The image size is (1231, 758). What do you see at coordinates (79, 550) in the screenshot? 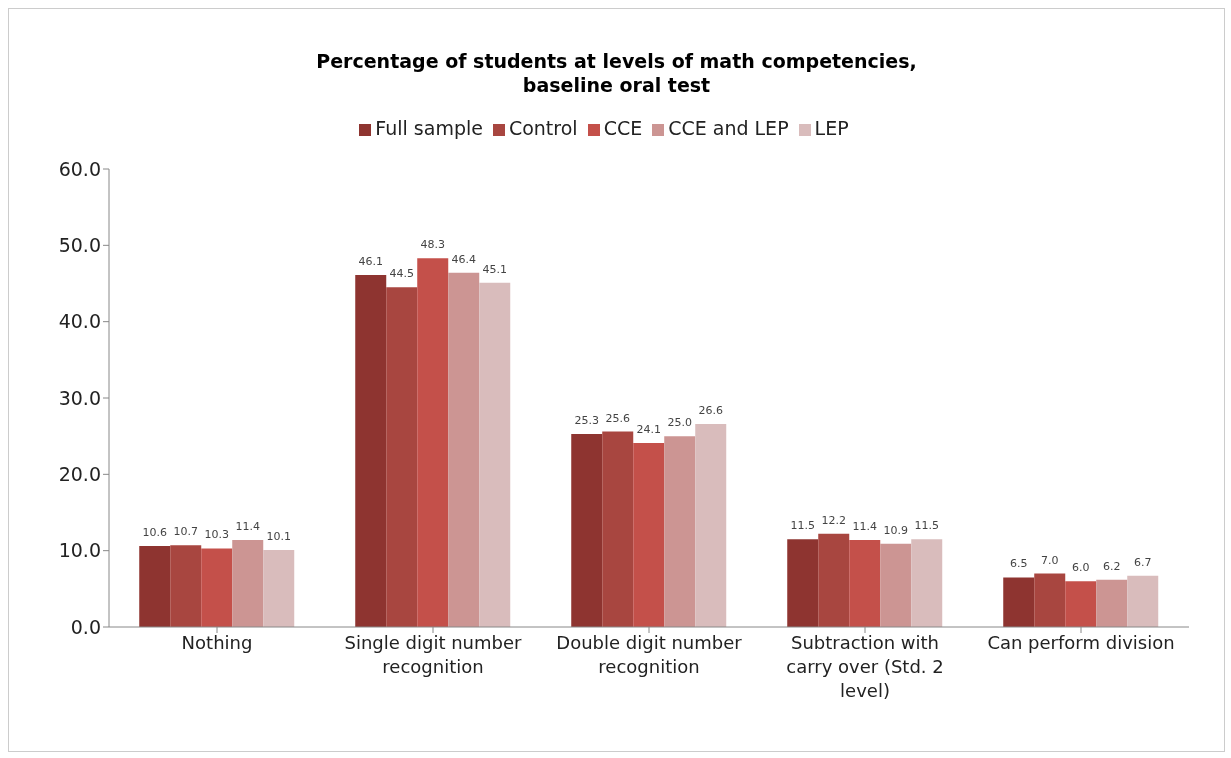
I see `y-tick-label: 10.0` at bounding box center [79, 550].